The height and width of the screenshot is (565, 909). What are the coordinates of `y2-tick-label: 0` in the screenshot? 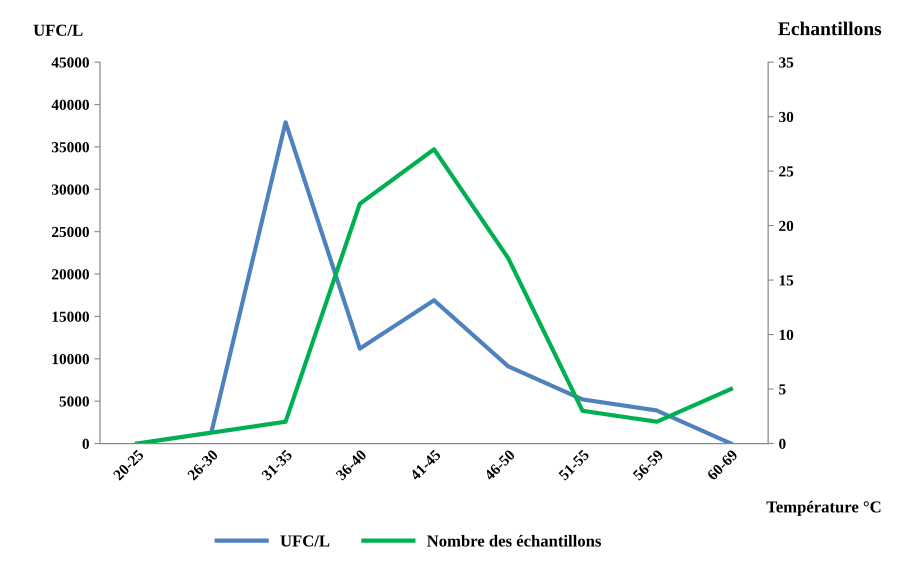 It's located at (782, 443).